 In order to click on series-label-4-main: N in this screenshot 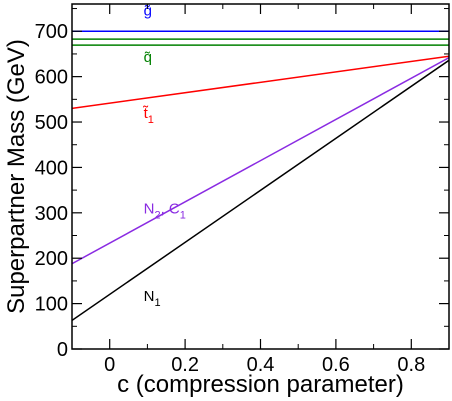, I will do `click(149, 296)`.